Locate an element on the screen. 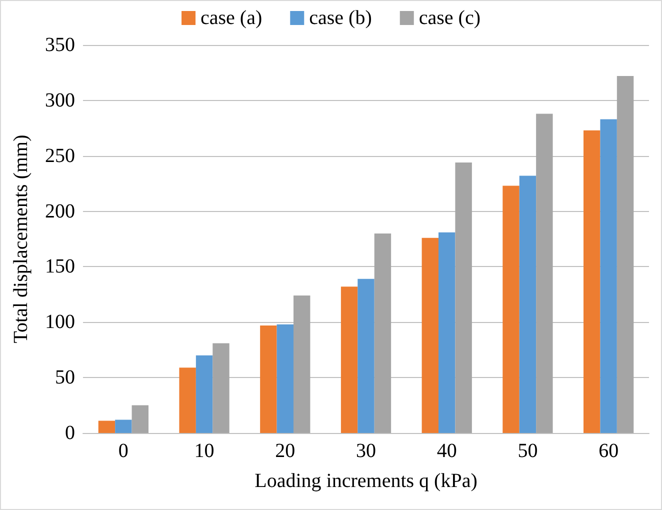 This screenshot has height=510, width=662. y-tick-label: 300 is located at coordinates (60, 100).